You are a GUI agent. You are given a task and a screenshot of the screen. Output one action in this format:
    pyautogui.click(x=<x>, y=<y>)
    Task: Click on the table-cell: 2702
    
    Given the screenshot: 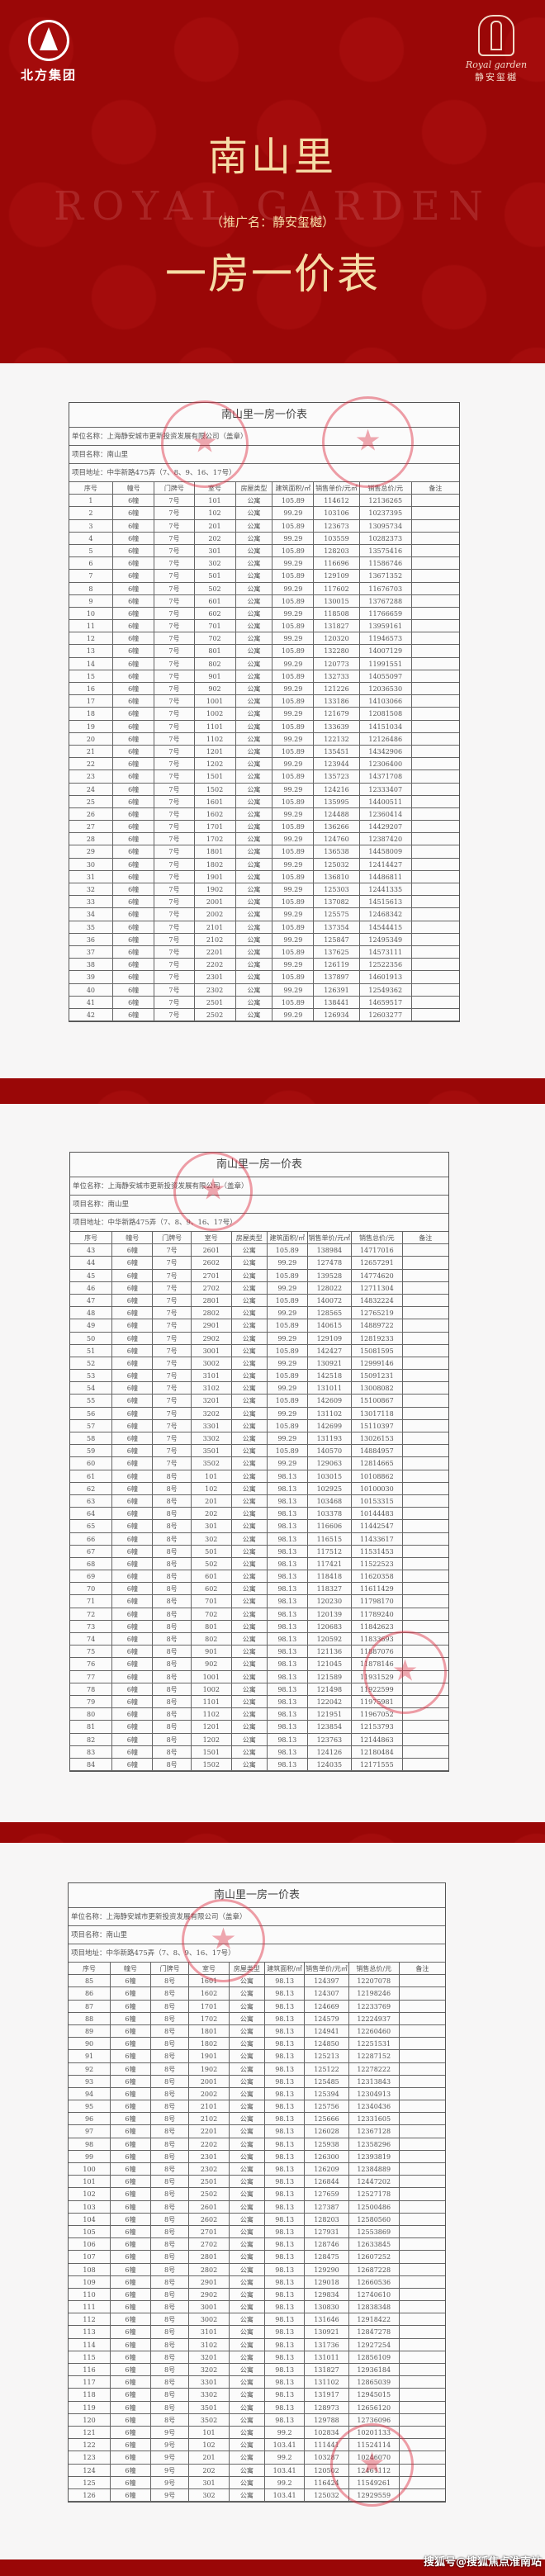 What is the action you would take?
    pyautogui.click(x=210, y=2244)
    